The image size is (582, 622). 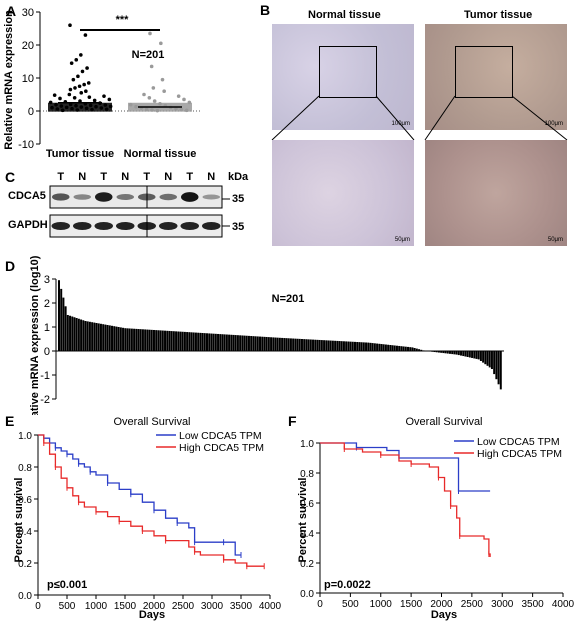 What do you see at coordinates (96, 606) in the screenshot?
I see `x-tick-label: 1000` at bounding box center [96, 606].